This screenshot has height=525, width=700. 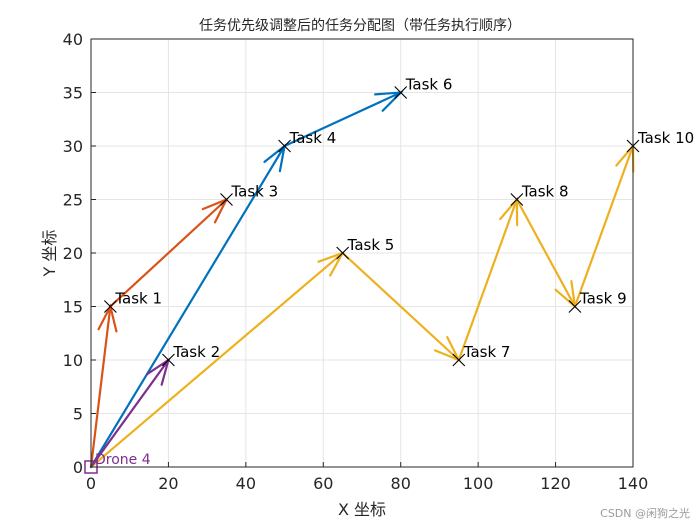 I want to click on task-label: Task 6, so click(x=429, y=85).